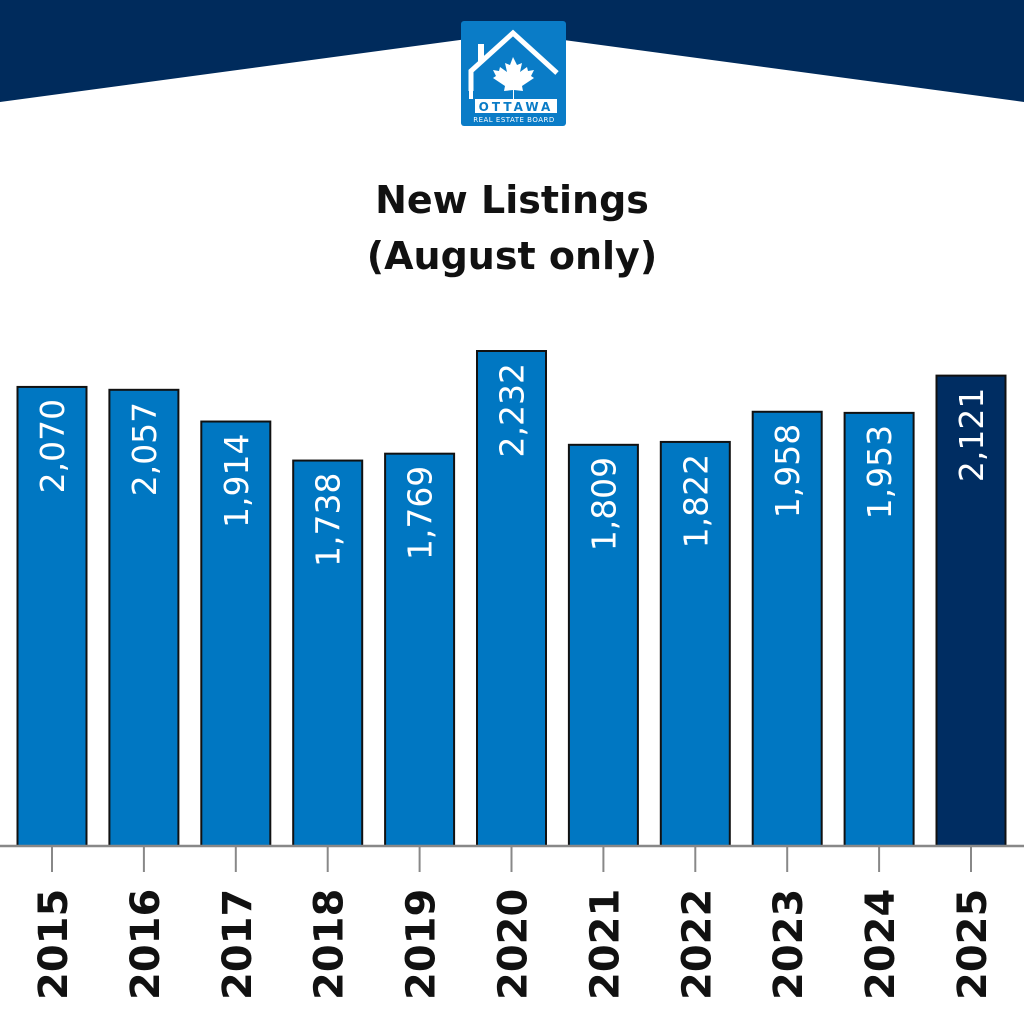  What do you see at coordinates (697, 944) in the screenshot?
I see `x-tick-label-2022: 2022` at bounding box center [697, 944].